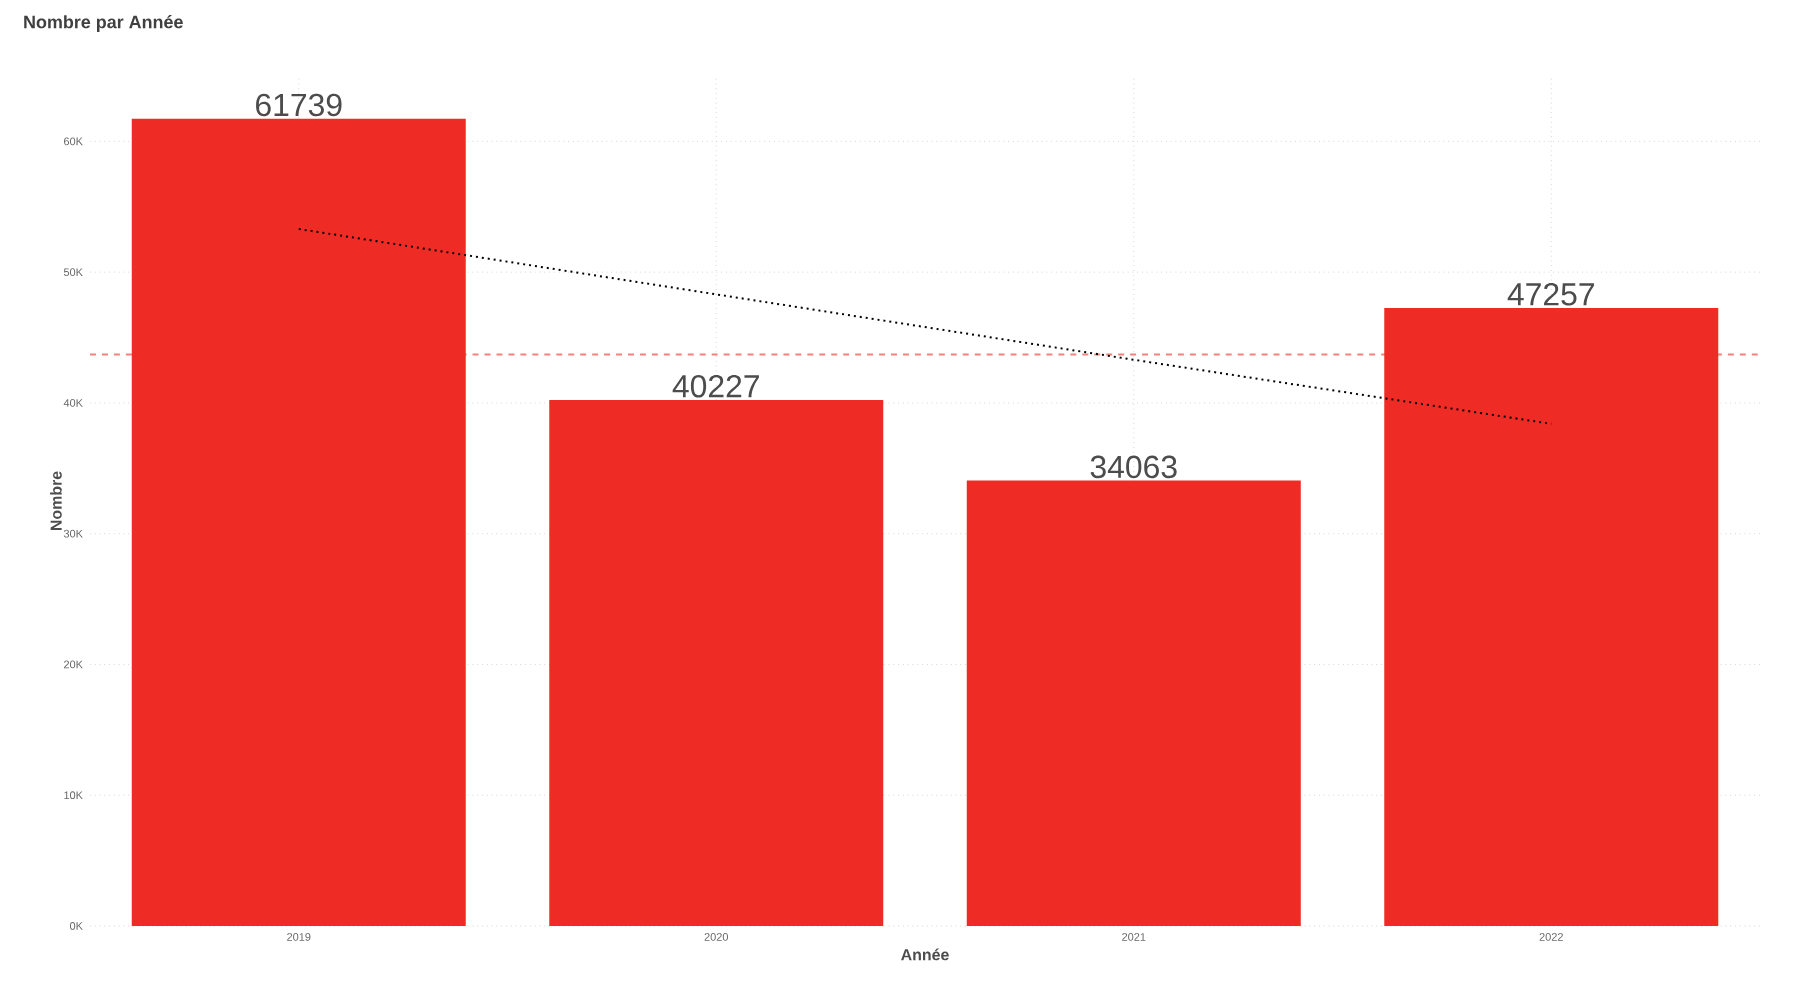 This screenshot has height=988, width=1800. I want to click on data-label: 61739, so click(299, 105).